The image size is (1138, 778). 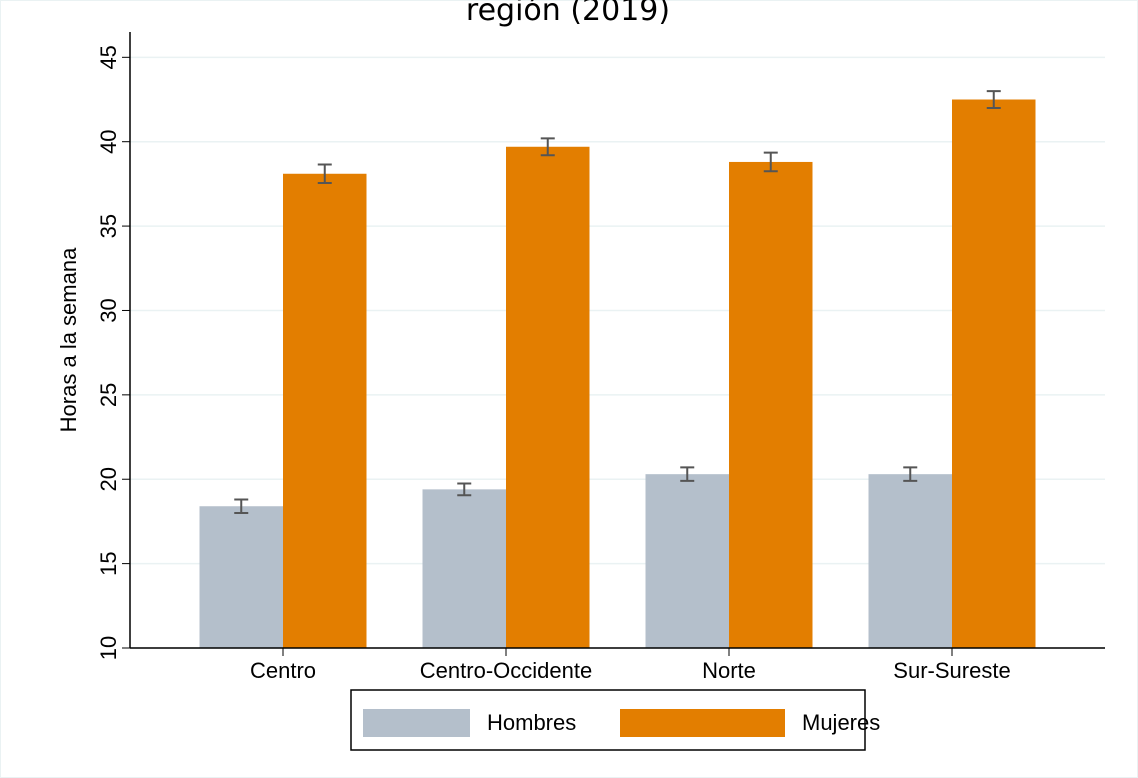 I want to click on y-tick-label: 20, so click(x=108, y=479).